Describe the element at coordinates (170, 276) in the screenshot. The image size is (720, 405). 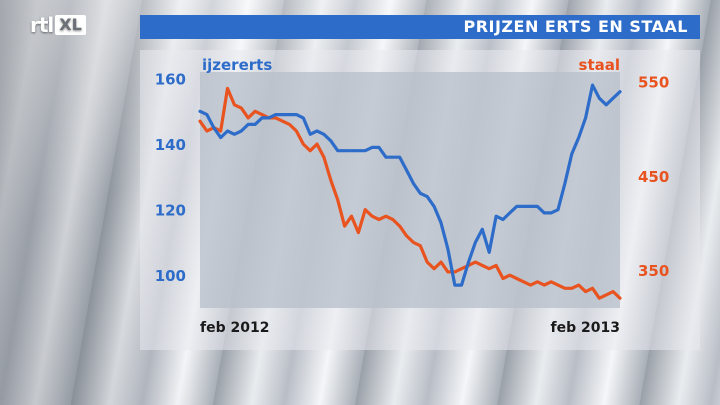
I see `left-tick-label: 100` at that location.